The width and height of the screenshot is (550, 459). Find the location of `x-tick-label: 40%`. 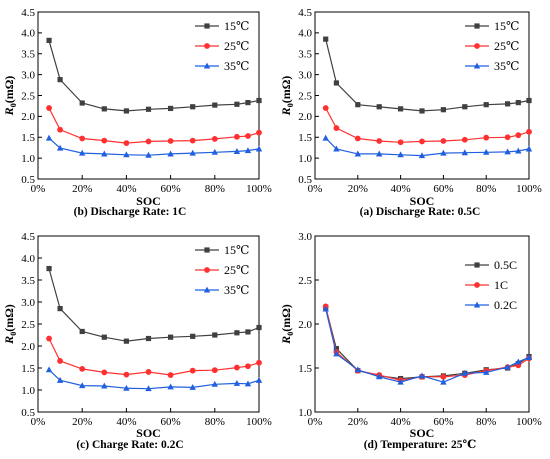

x-tick-label: 40% is located at coordinates (126, 422).